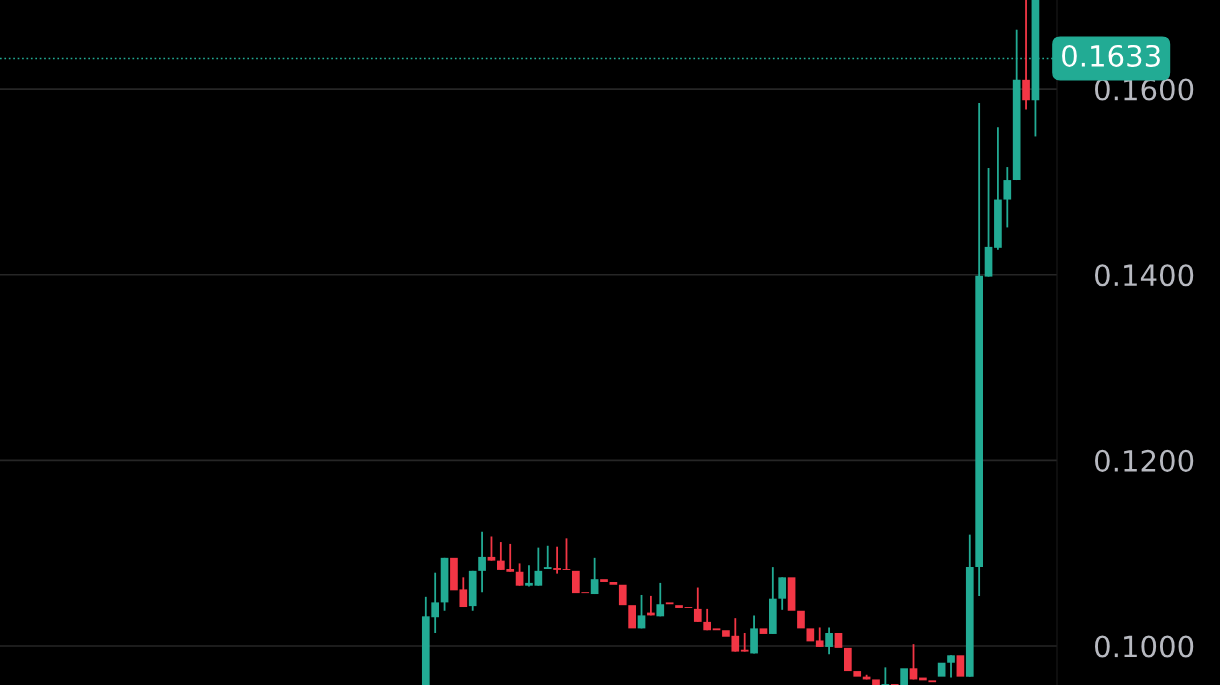 This screenshot has width=1220, height=685. Describe the element at coordinates (1144, 275) in the screenshot. I see `y-tick-label: 0.1400` at that location.